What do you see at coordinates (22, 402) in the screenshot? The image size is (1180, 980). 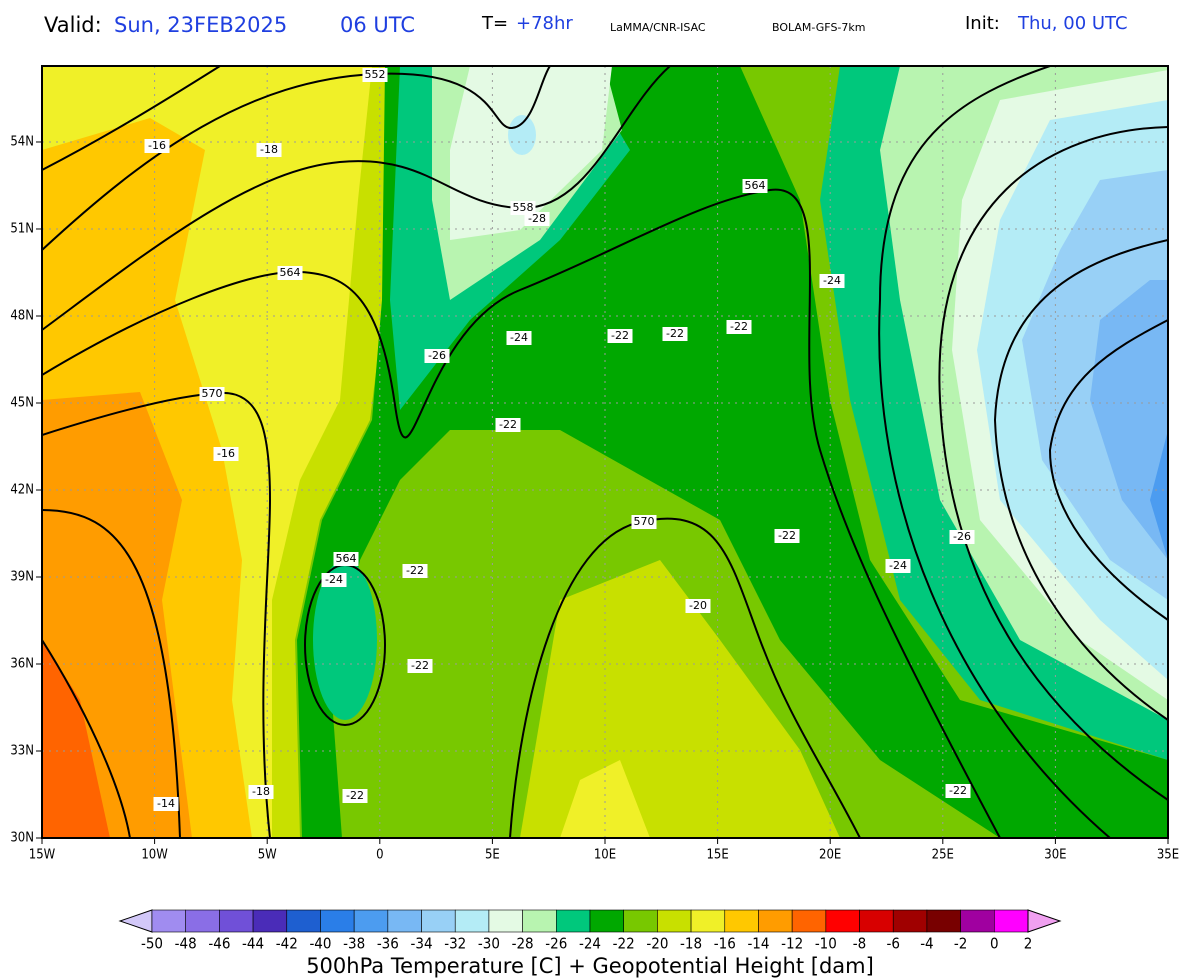 I see `y-tick-label: 45N` at bounding box center [22, 402].